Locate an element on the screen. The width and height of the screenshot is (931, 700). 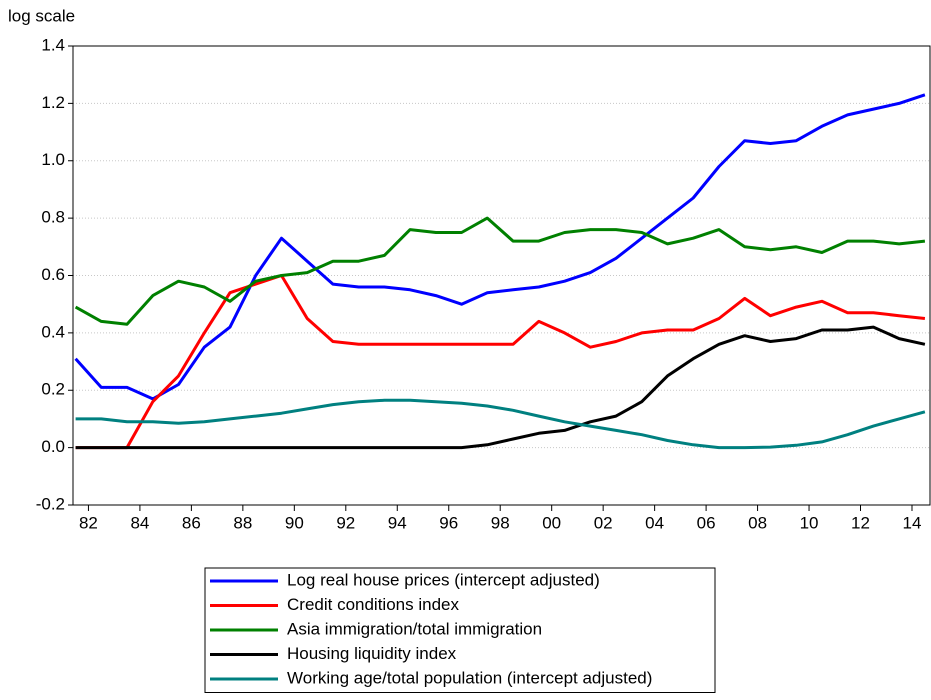
y-tick-label: -0.2 is located at coordinates (50, 503).